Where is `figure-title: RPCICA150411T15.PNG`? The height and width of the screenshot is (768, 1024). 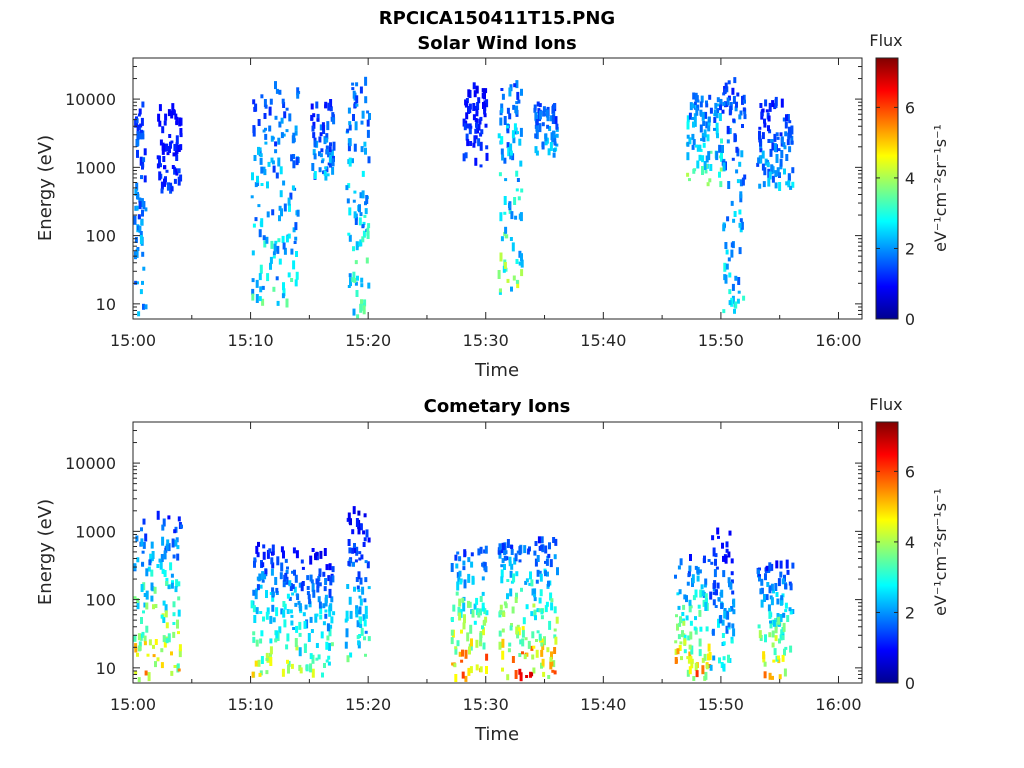 figure-title: RPCICA150411T15.PNG is located at coordinates (497, 18).